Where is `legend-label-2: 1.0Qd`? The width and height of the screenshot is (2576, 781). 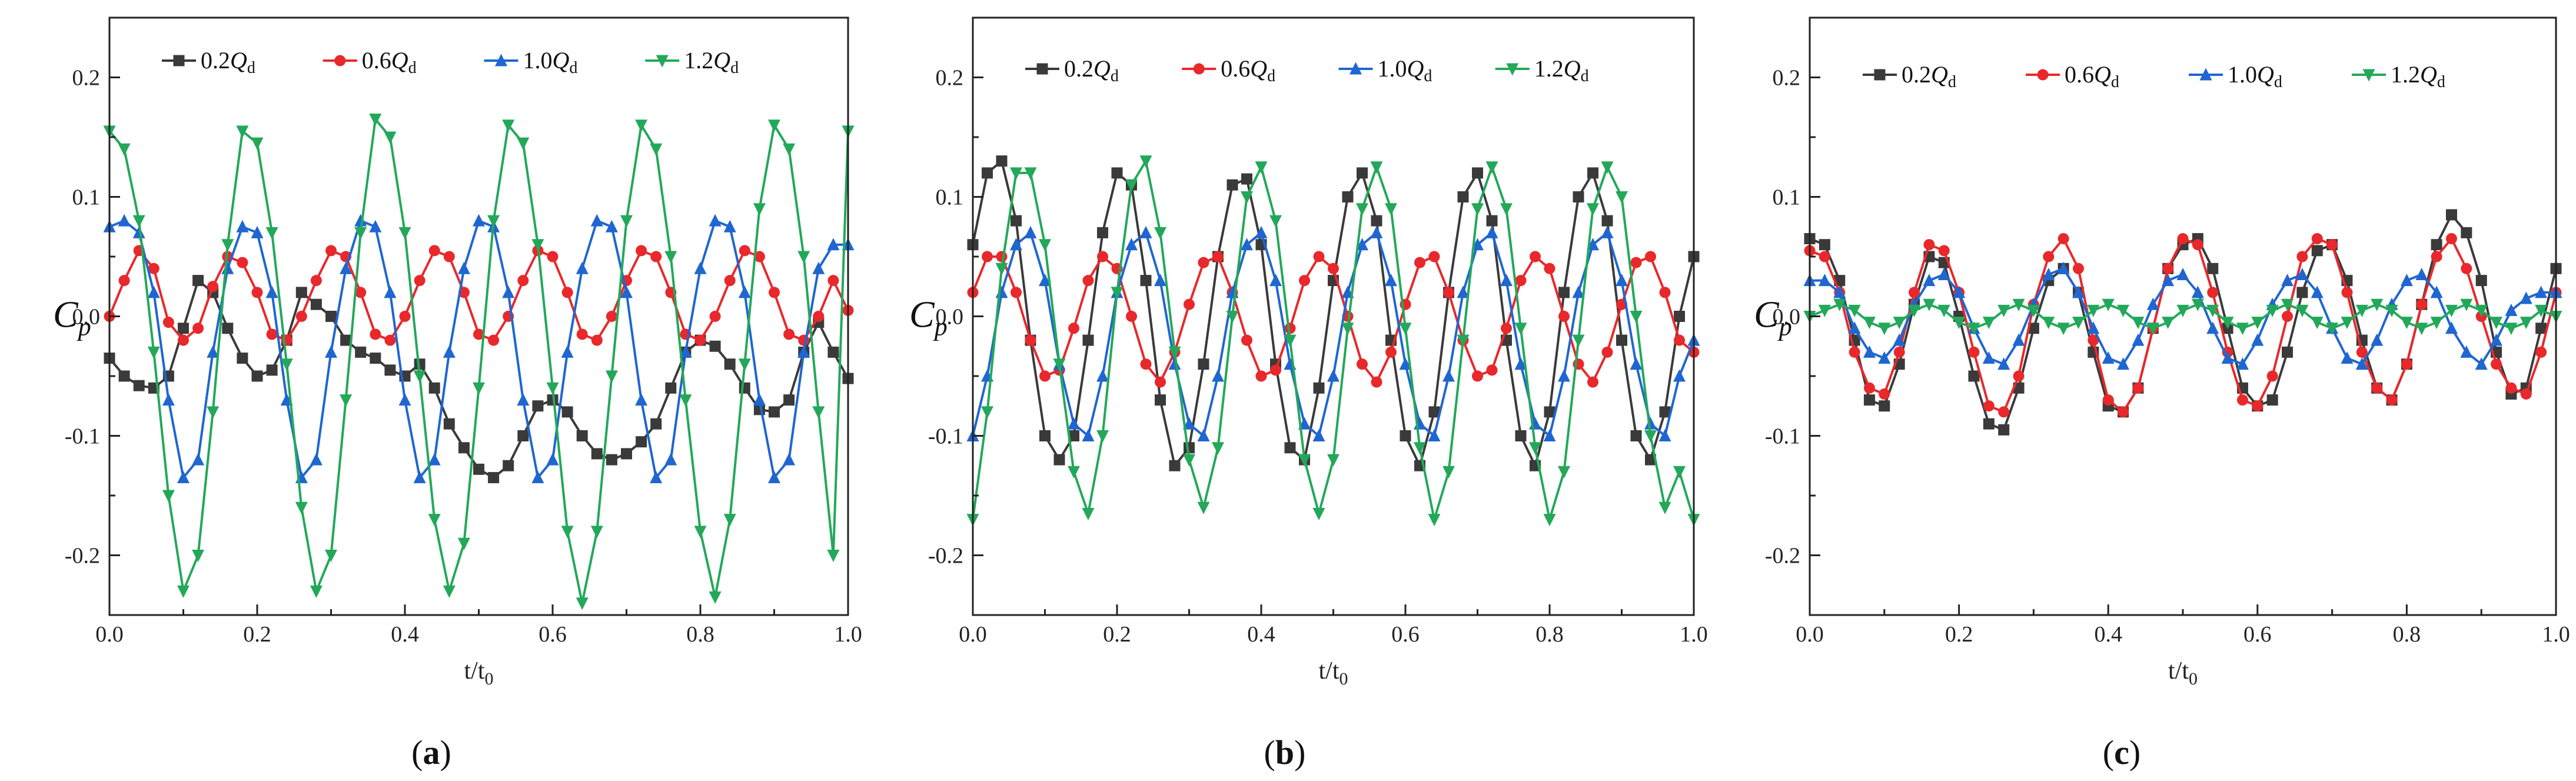
legend-label-2: 1.0Qd is located at coordinates (550, 62).